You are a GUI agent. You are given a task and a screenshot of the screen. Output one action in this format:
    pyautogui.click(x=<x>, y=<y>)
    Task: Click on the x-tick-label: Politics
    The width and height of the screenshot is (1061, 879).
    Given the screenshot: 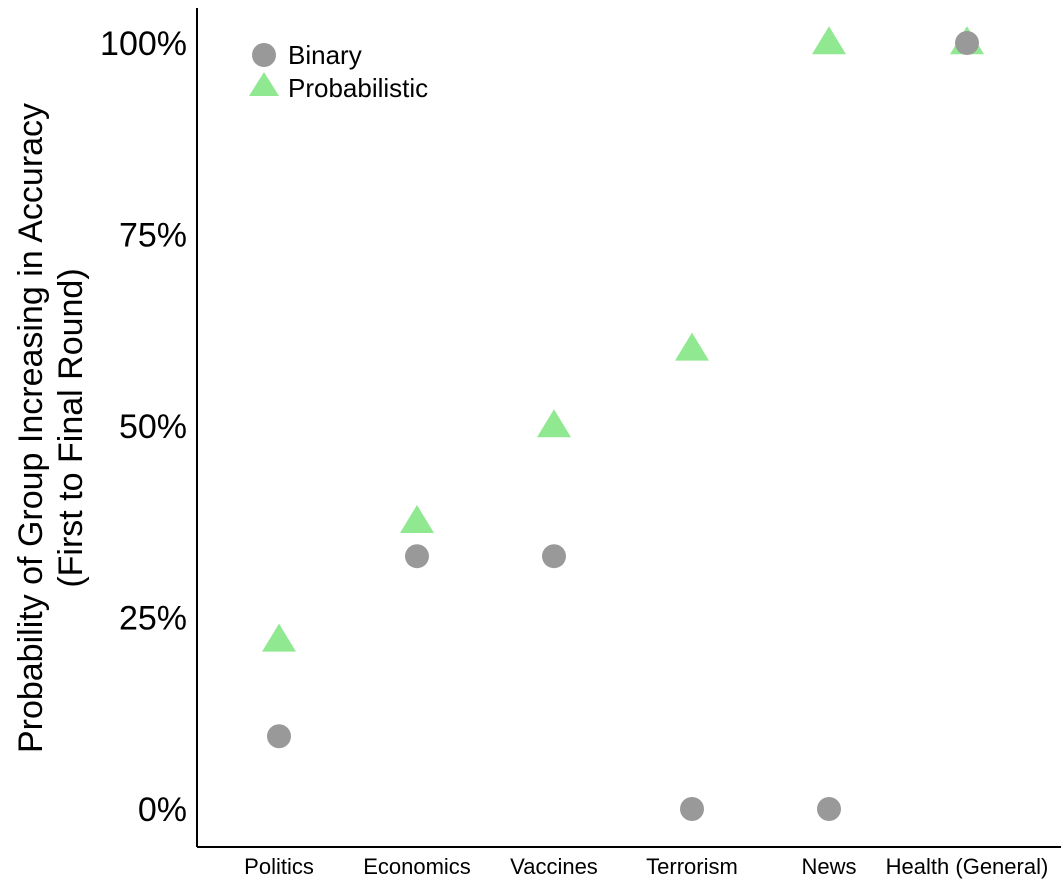 What is the action you would take?
    pyautogui.click(x=279, y=866)
    